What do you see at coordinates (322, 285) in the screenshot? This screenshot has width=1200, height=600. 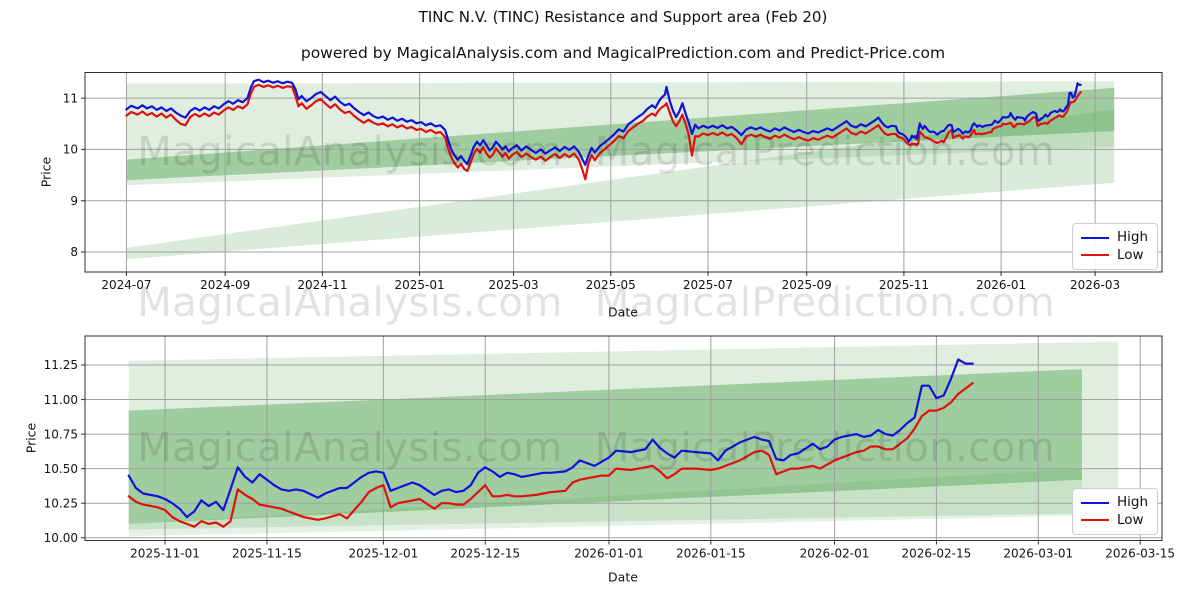 I see `x-tick-label: 2024-11` at bounding box center [322, 285].